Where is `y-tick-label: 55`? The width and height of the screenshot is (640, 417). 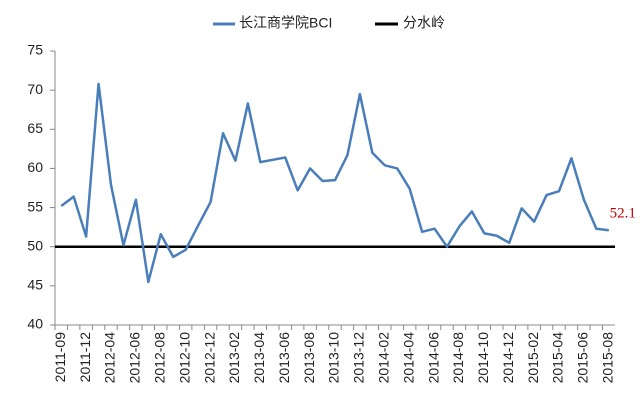 y-tick-label: 55 is located at coordinates (35, 206).